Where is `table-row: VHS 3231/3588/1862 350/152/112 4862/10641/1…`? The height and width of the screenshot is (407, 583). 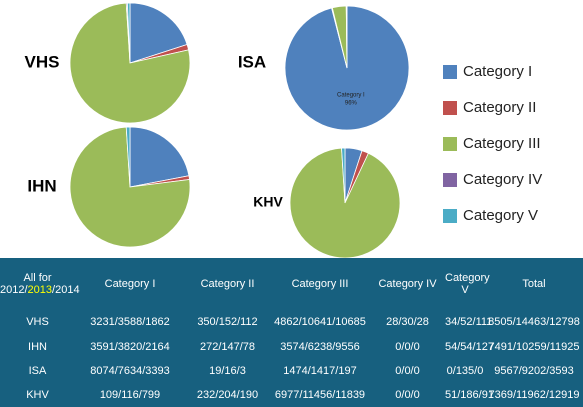
table-row: VHS 3231/3588/1862 350/152/112 4862/10641/1… is located at coordinates (291, 322).